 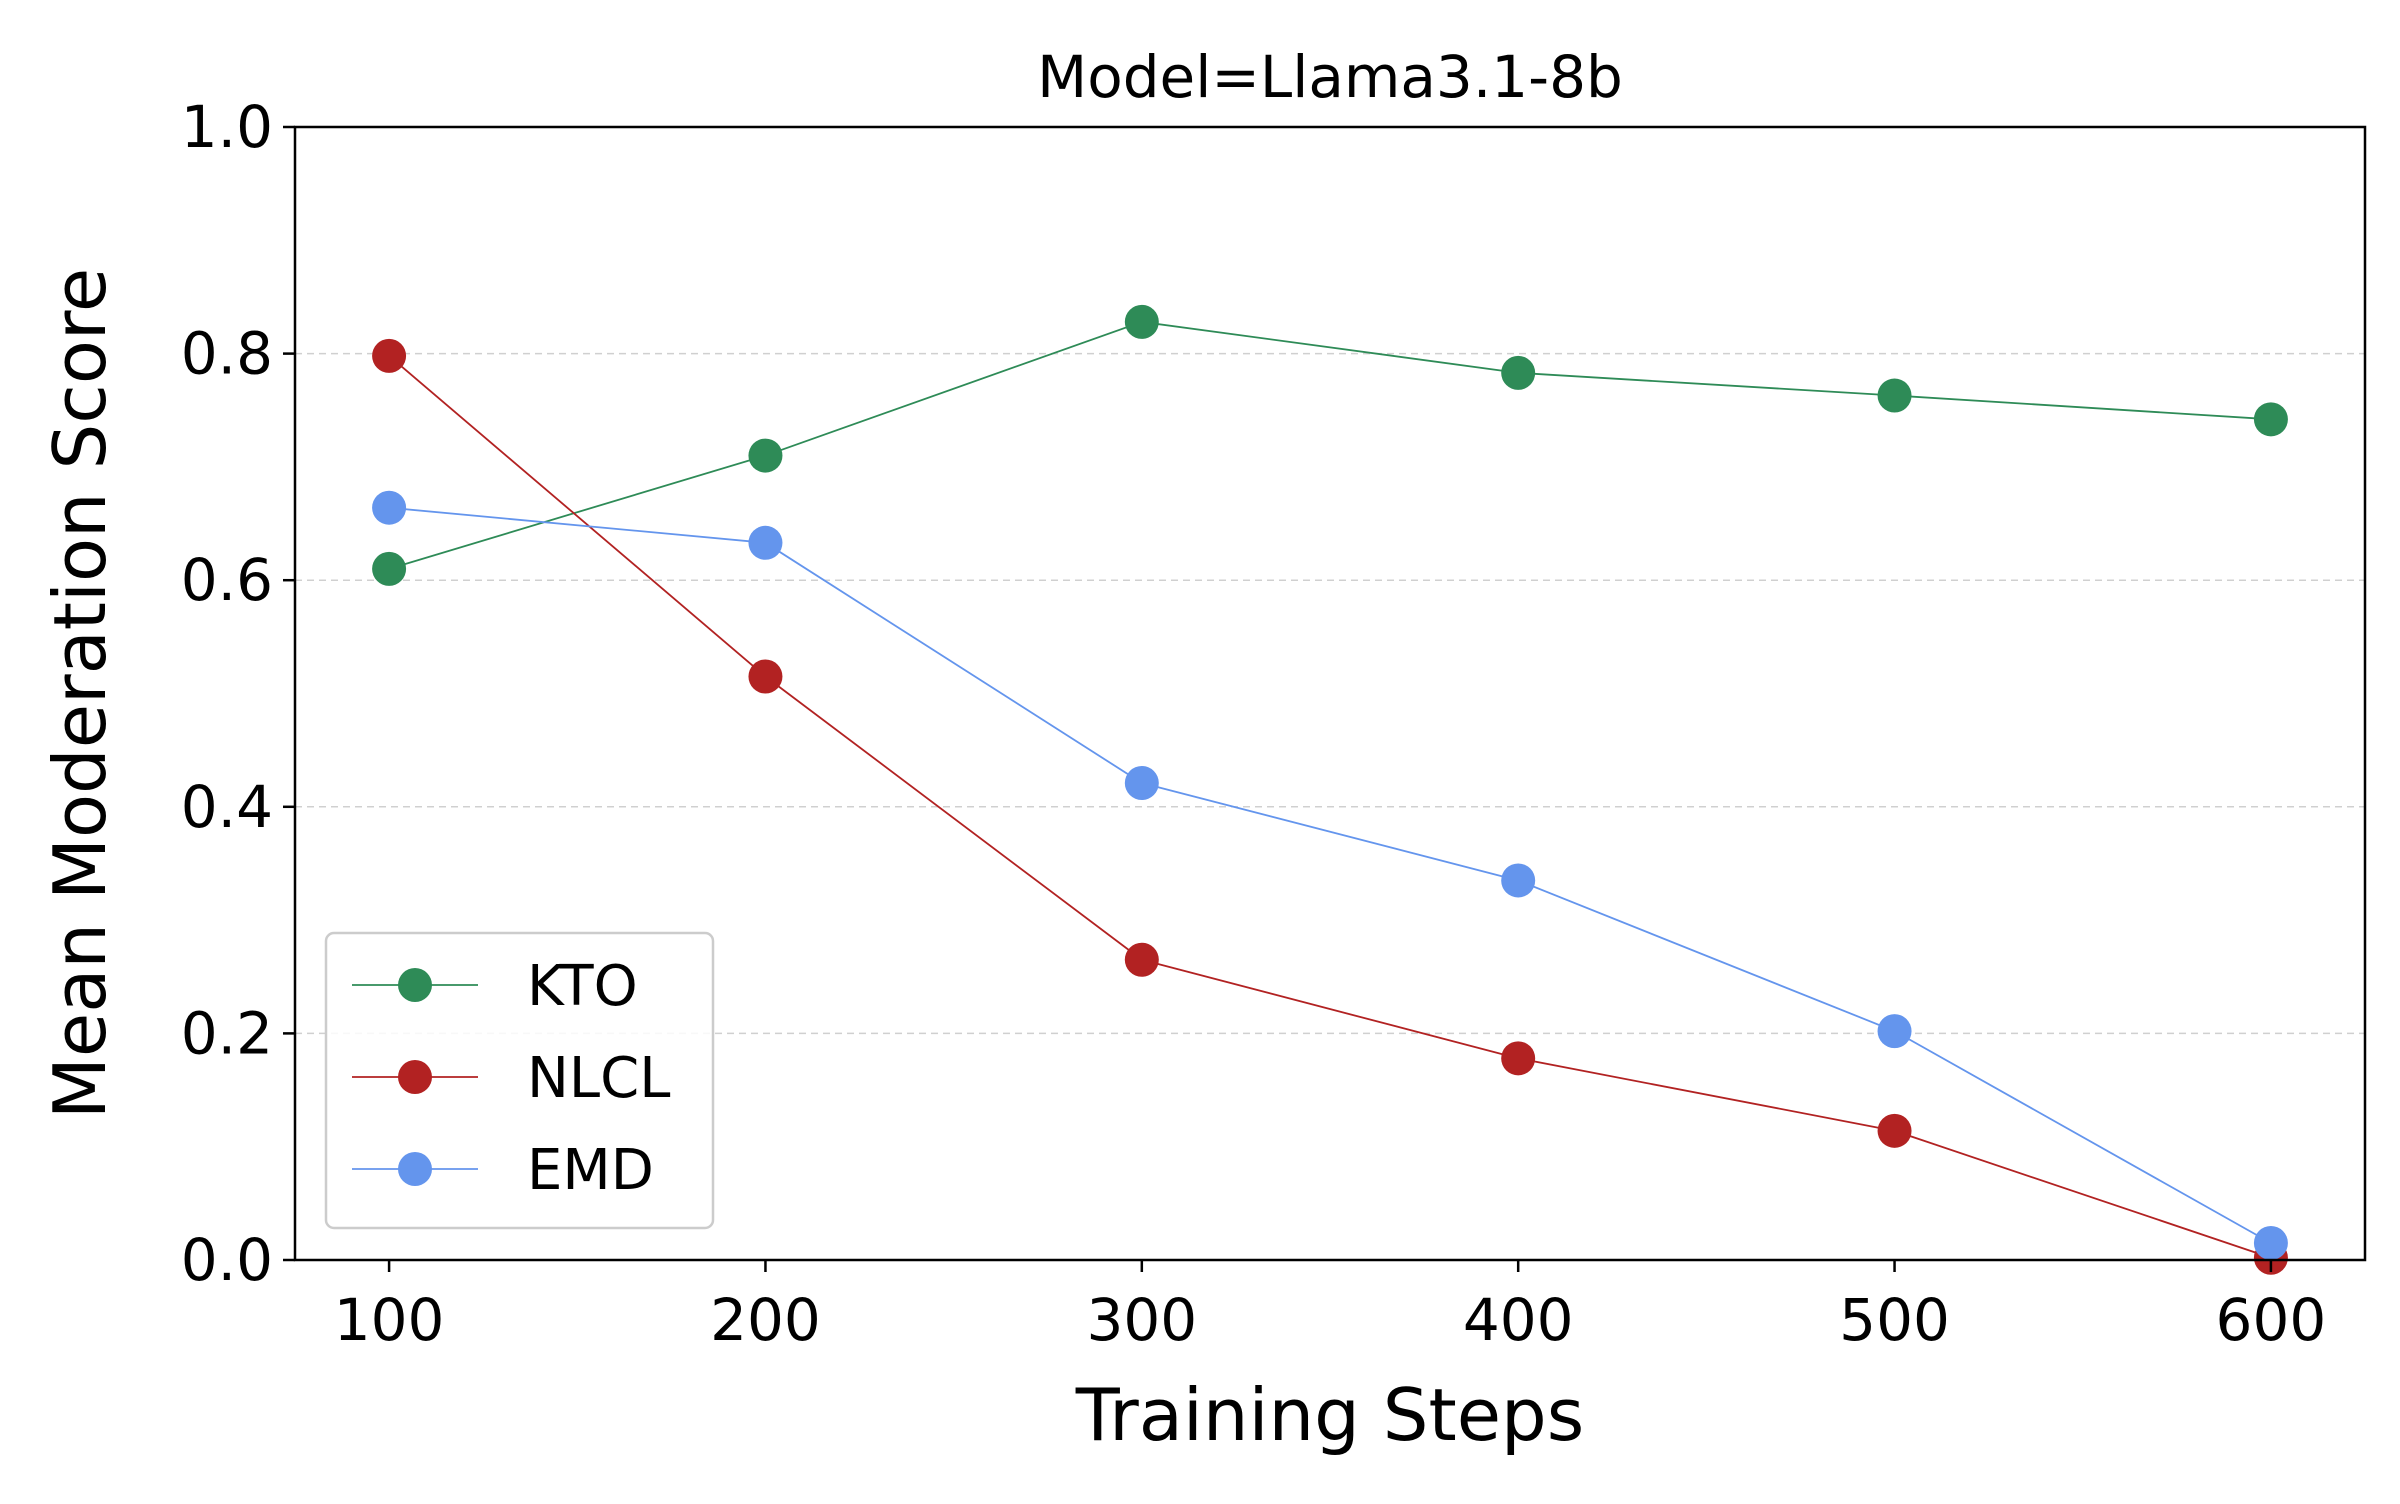 I want to click on y-tick-label: 0.4, so click(x=227, y=807).